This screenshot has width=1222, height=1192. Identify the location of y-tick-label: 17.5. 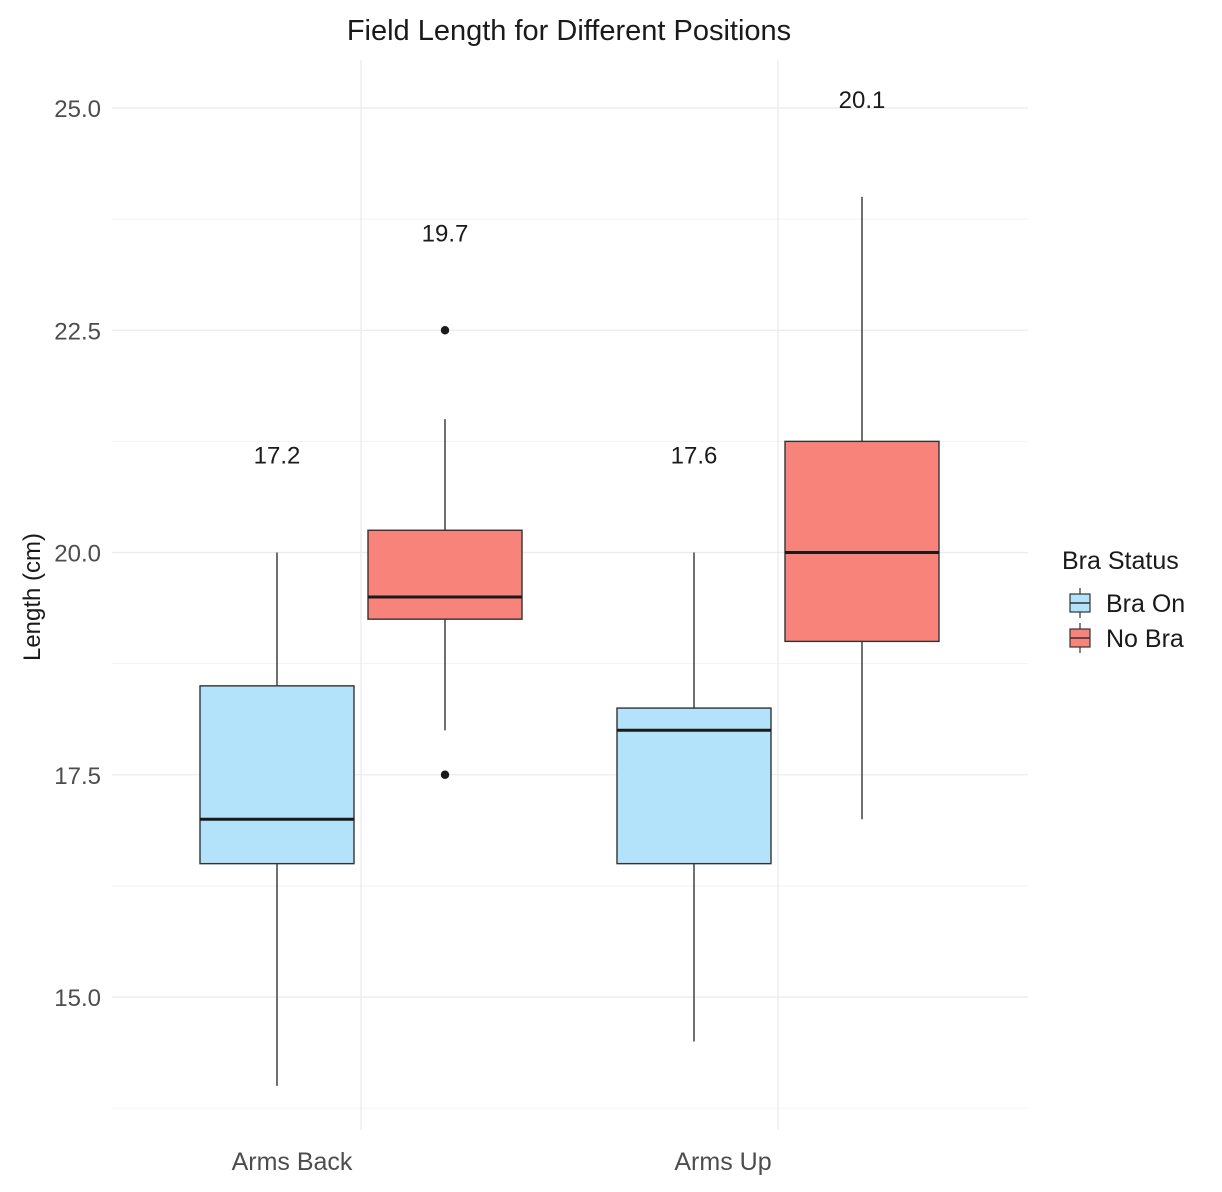
(77, 776).